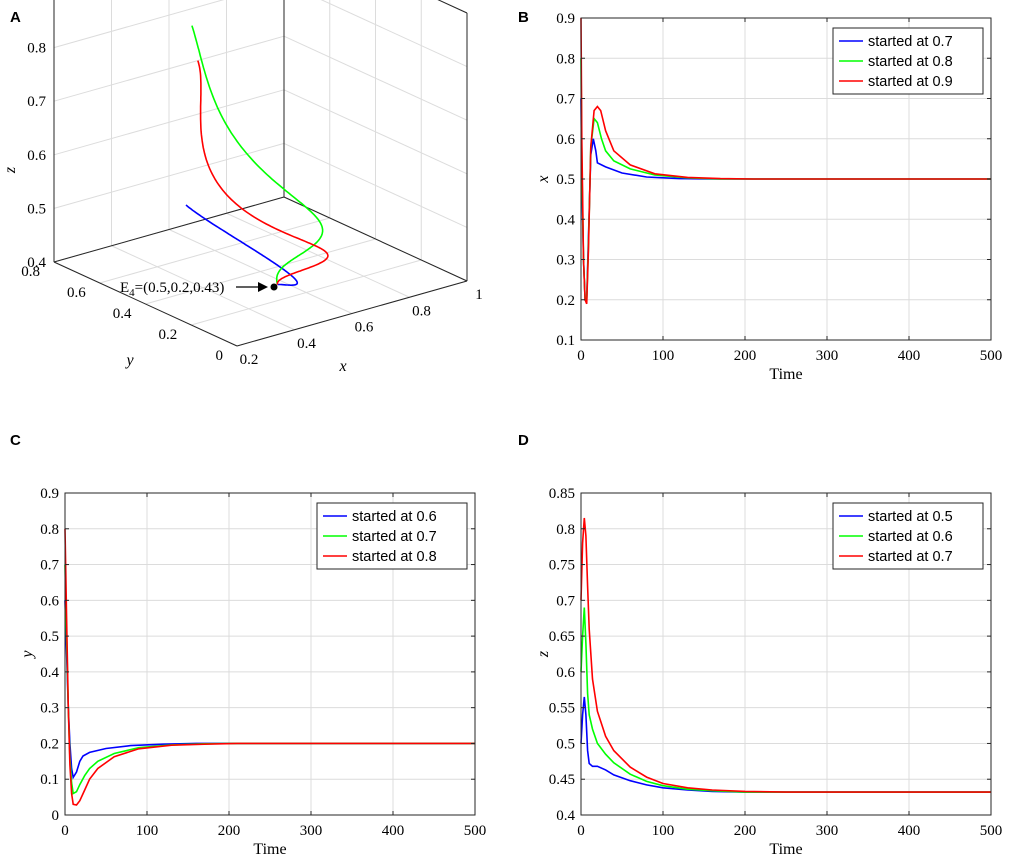 The height and width of the screenshot is (861, 1021). I want to click on series-line-green, so click(785, 700).